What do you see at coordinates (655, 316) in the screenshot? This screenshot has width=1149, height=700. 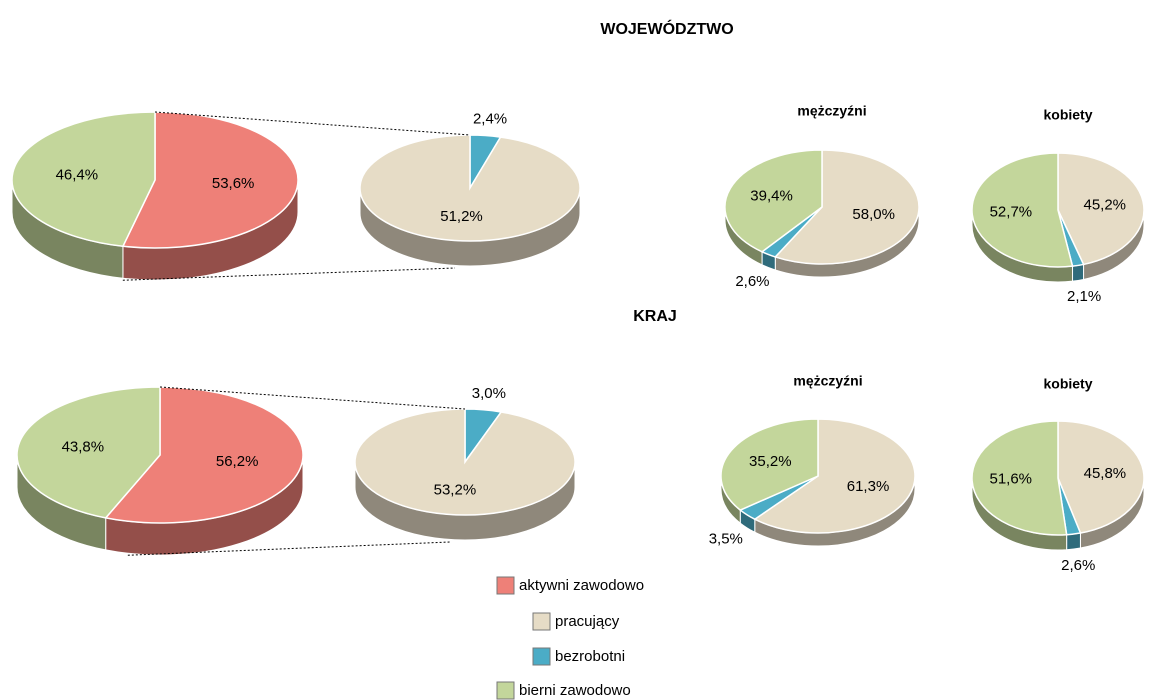 I see `section-title: KRAJ` at bounding box center [655, 316].